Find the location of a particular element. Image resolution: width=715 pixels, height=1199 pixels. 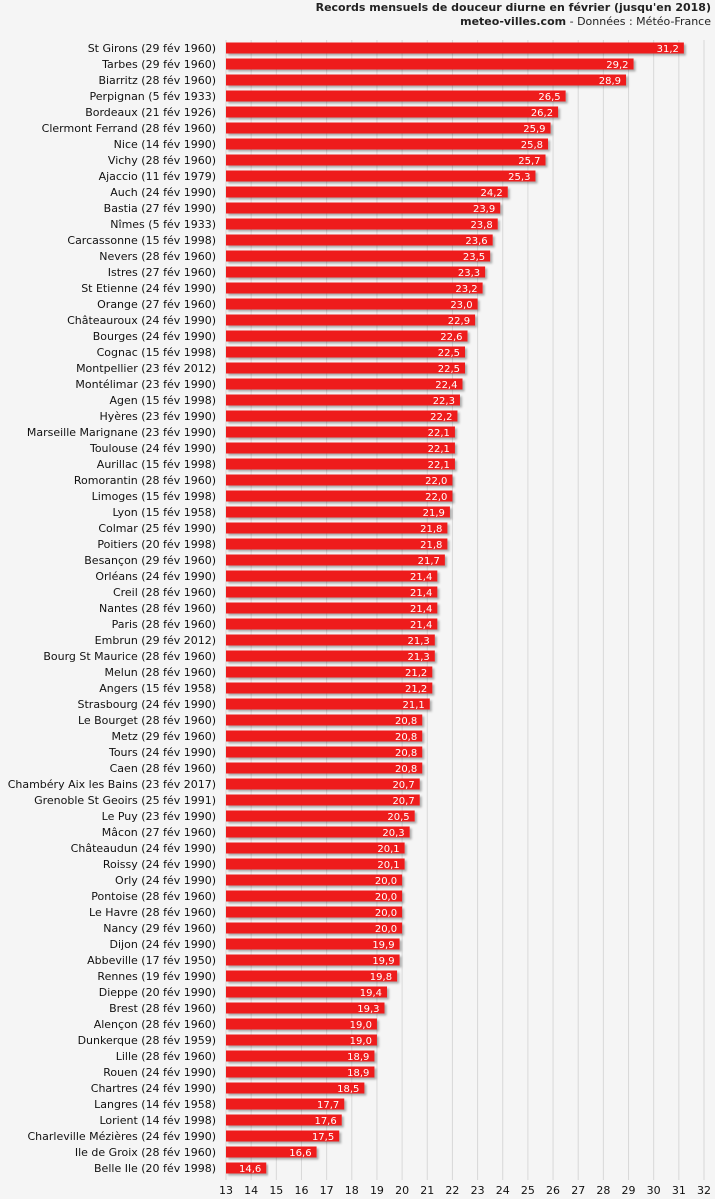

category-label: Caen (28 fév 1960) is located at coordinates (163, 768).